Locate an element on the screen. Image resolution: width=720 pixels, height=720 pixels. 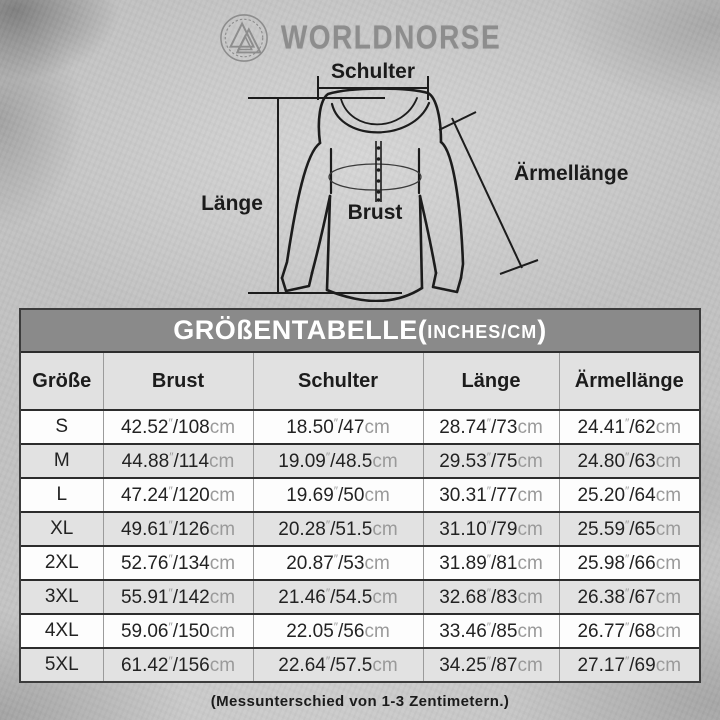
measurement-cell: 20.28″/51.5cm is located at coordinates (338, 529).